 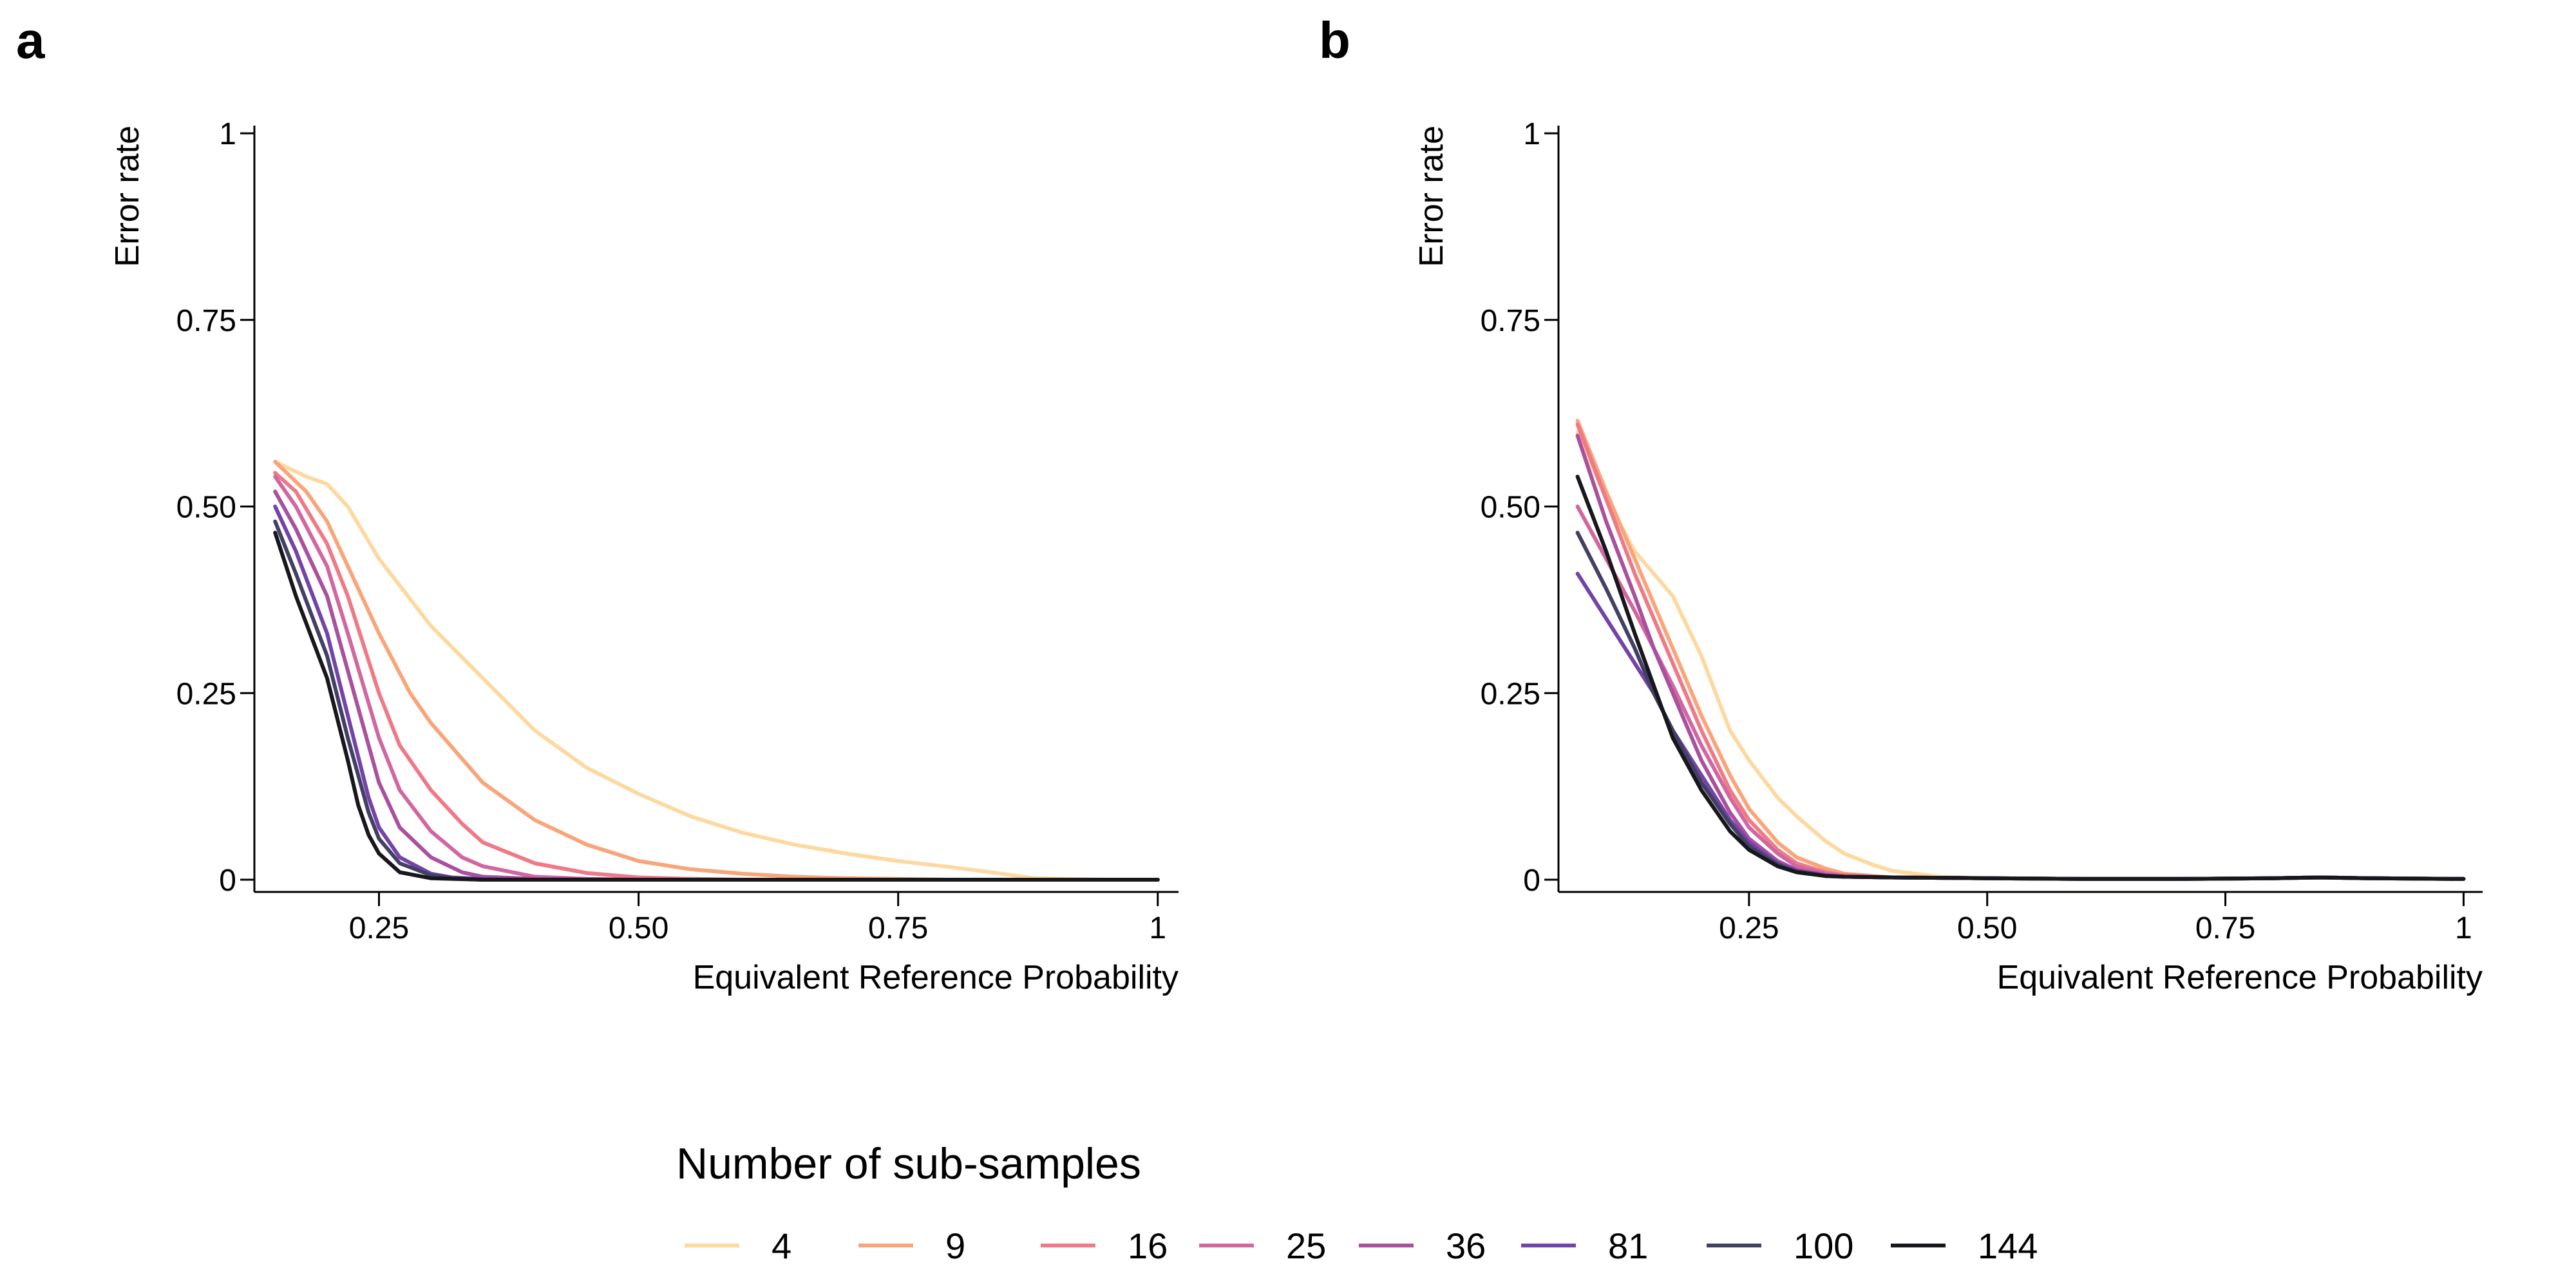 I want to click on legend-entry-144: 144, so click(x=1964, y=1246).